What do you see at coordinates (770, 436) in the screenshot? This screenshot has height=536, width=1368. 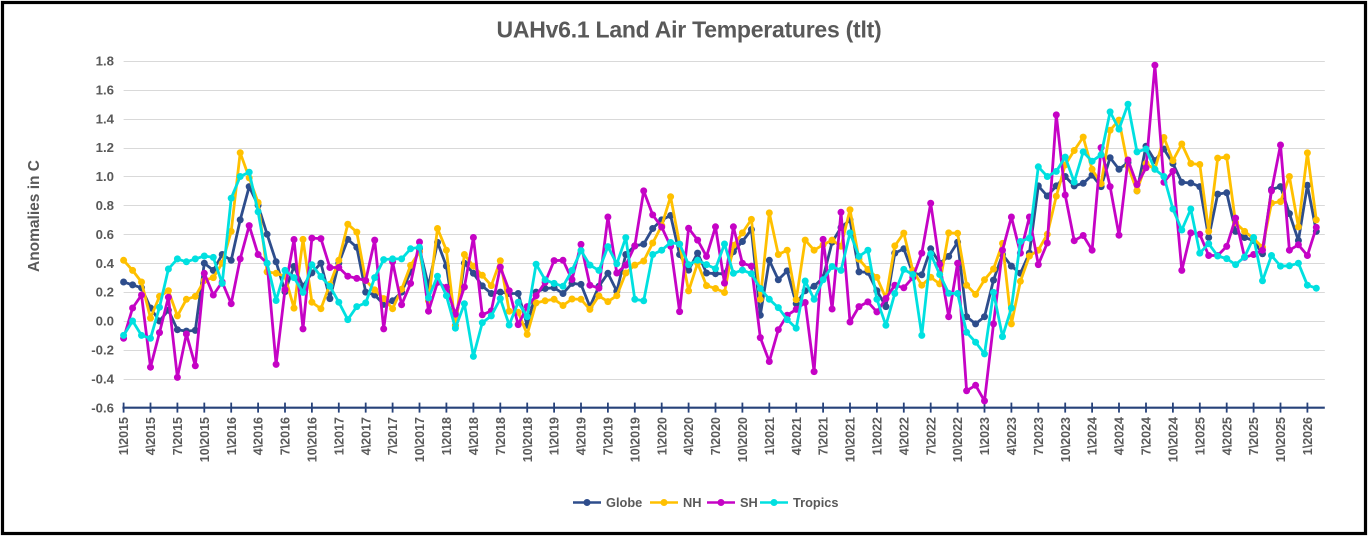 I see `svg-text: 1\2021` at bounding box center [770, 436].